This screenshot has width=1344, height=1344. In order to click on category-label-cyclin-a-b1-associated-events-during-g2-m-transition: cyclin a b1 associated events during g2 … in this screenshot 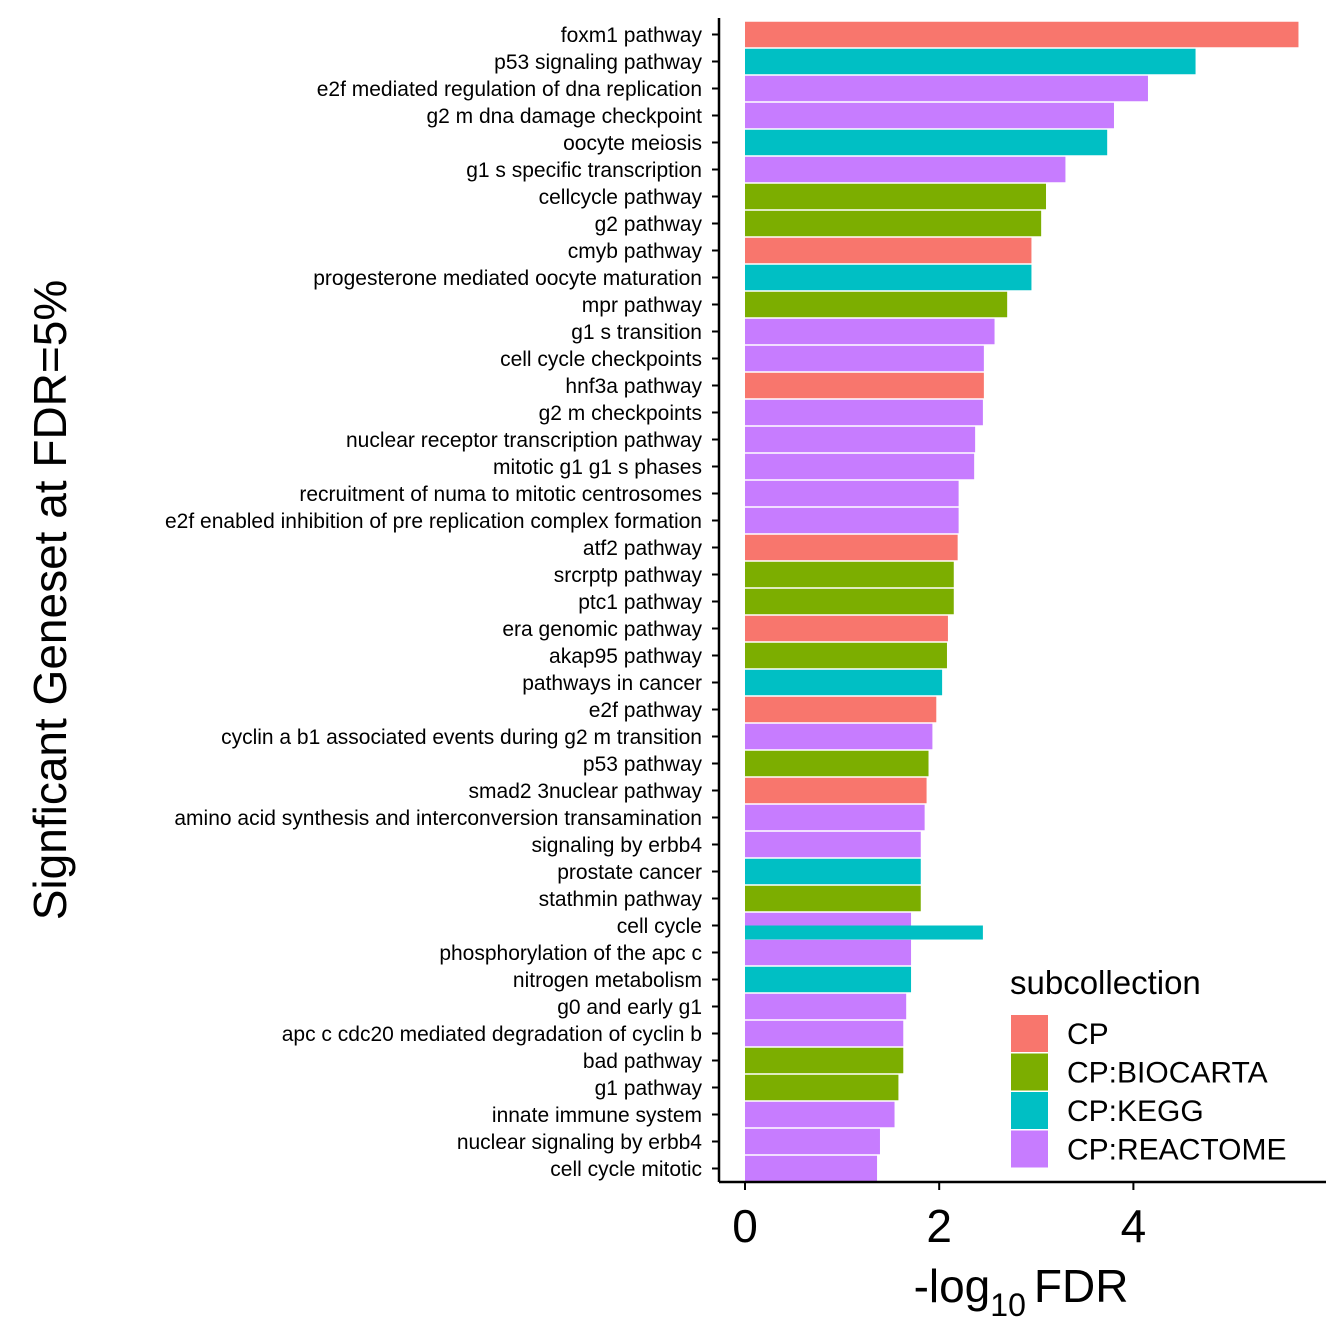, I will do `click(461, 737)`.